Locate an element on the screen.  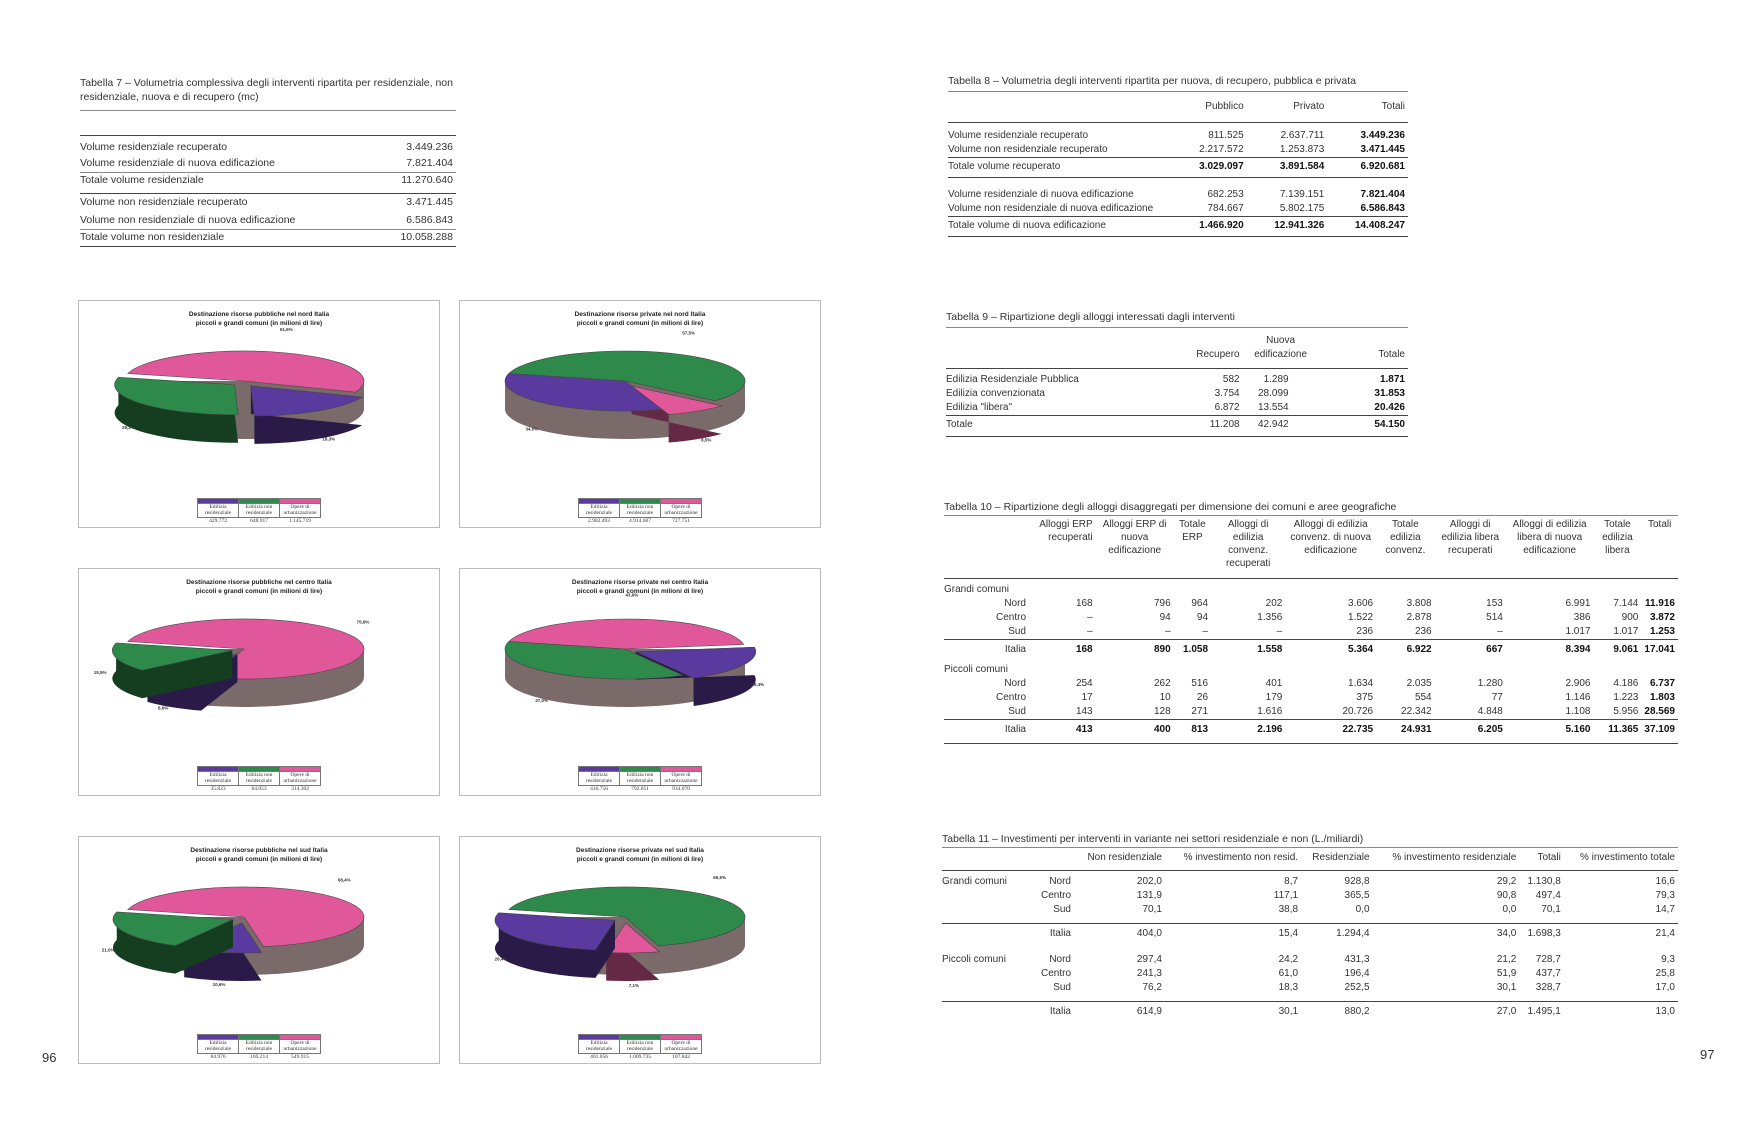
pie-slice-label: 43,6% is located at coordinates (631, 594).